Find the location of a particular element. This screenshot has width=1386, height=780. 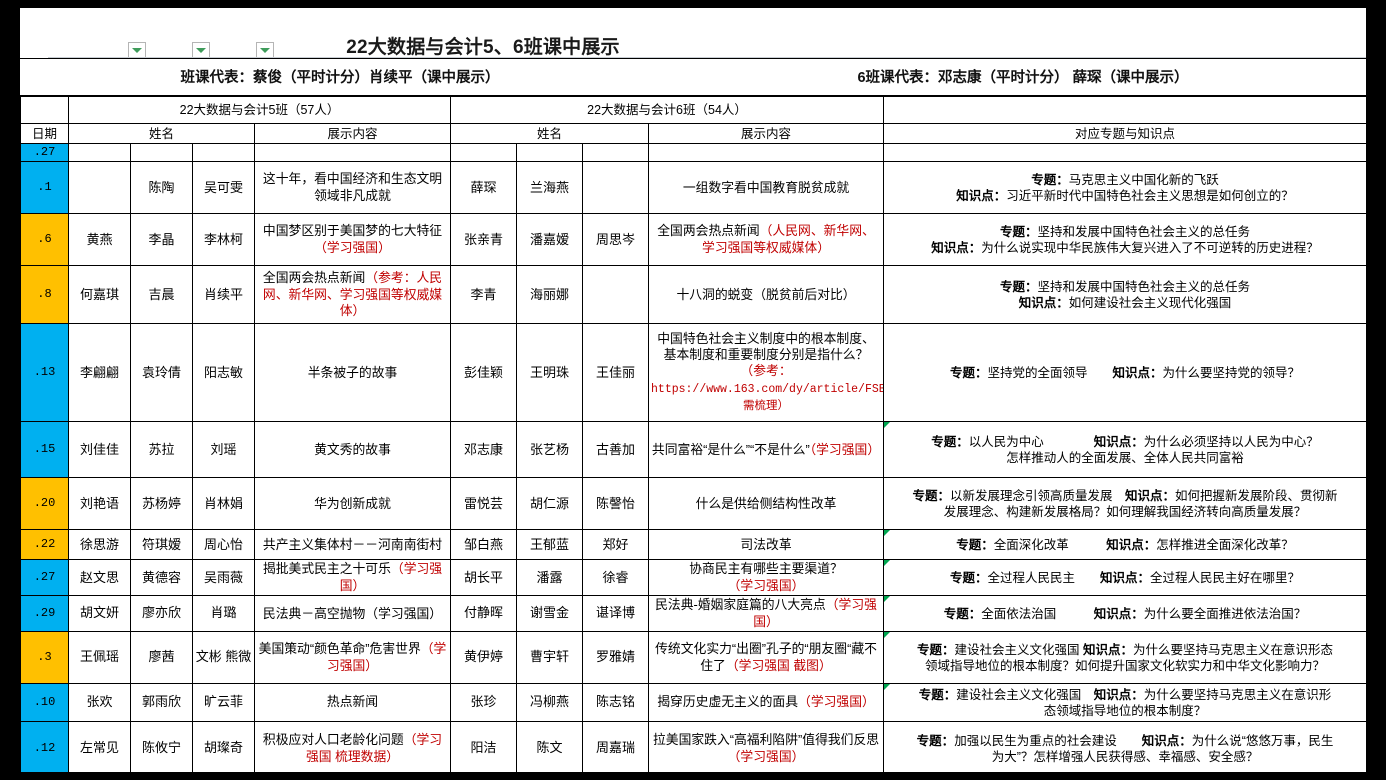

cell-name5-1: 刘佳佳 is located at coordinates (99, 450).